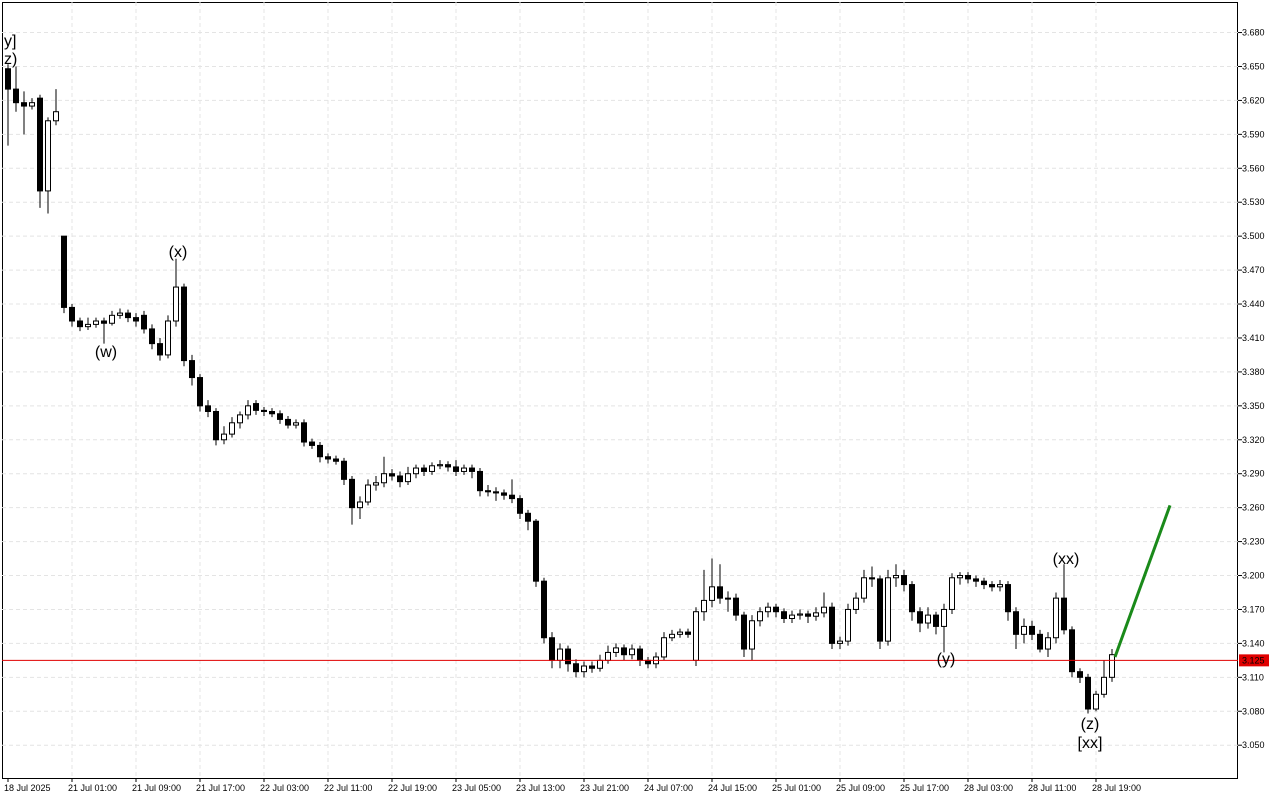  I want to click on x-tick-label: 23 Jul 21:00, so click(604, 788).